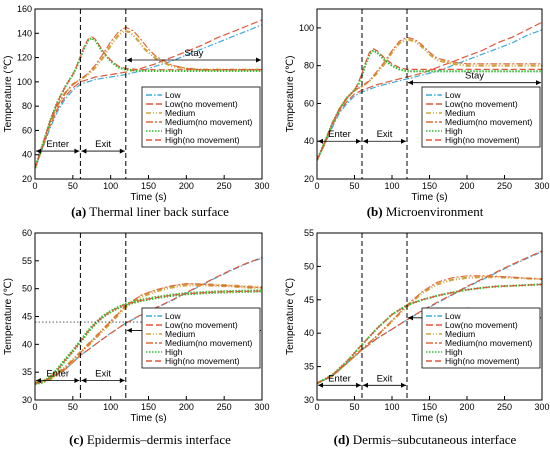  I want to click on caption-letter: (c), so click(76, 439).